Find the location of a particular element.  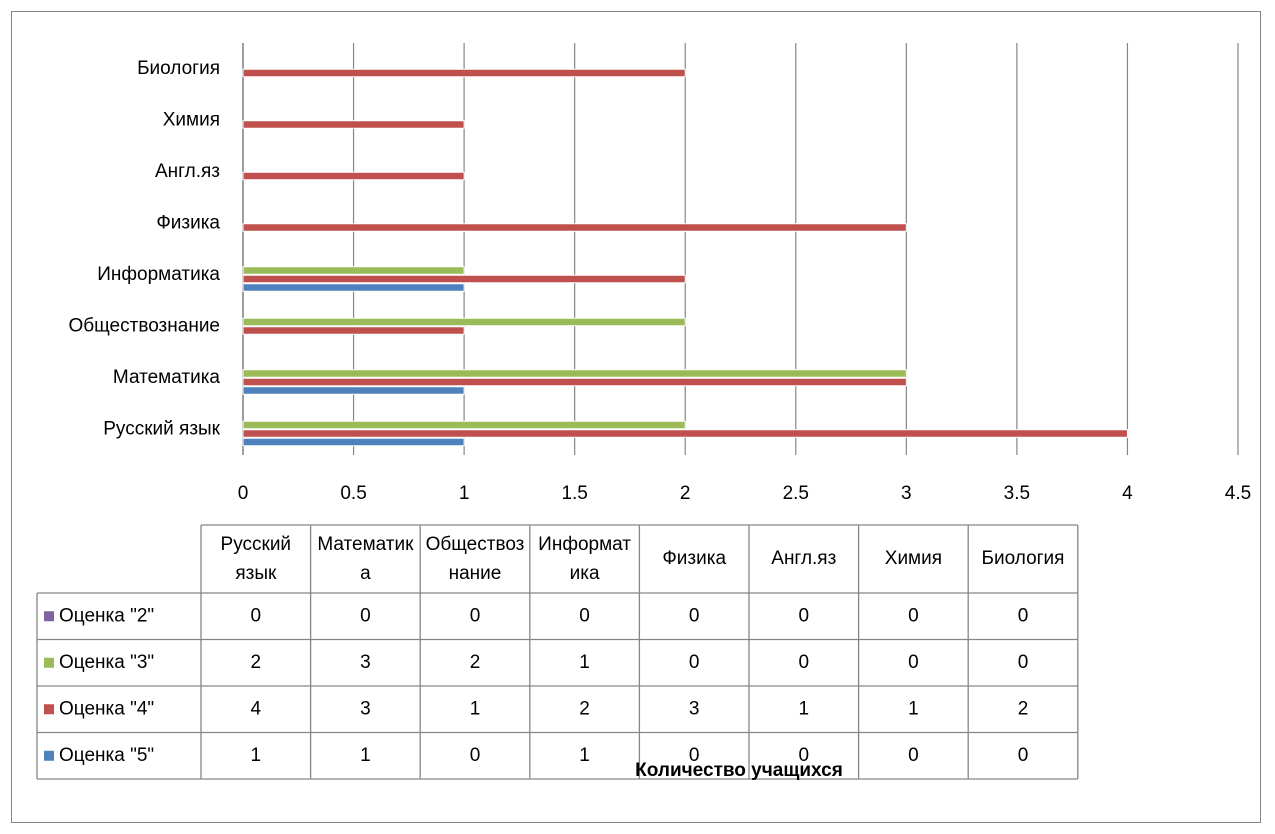

category-label: Математика is located at coordinates (167, 377).